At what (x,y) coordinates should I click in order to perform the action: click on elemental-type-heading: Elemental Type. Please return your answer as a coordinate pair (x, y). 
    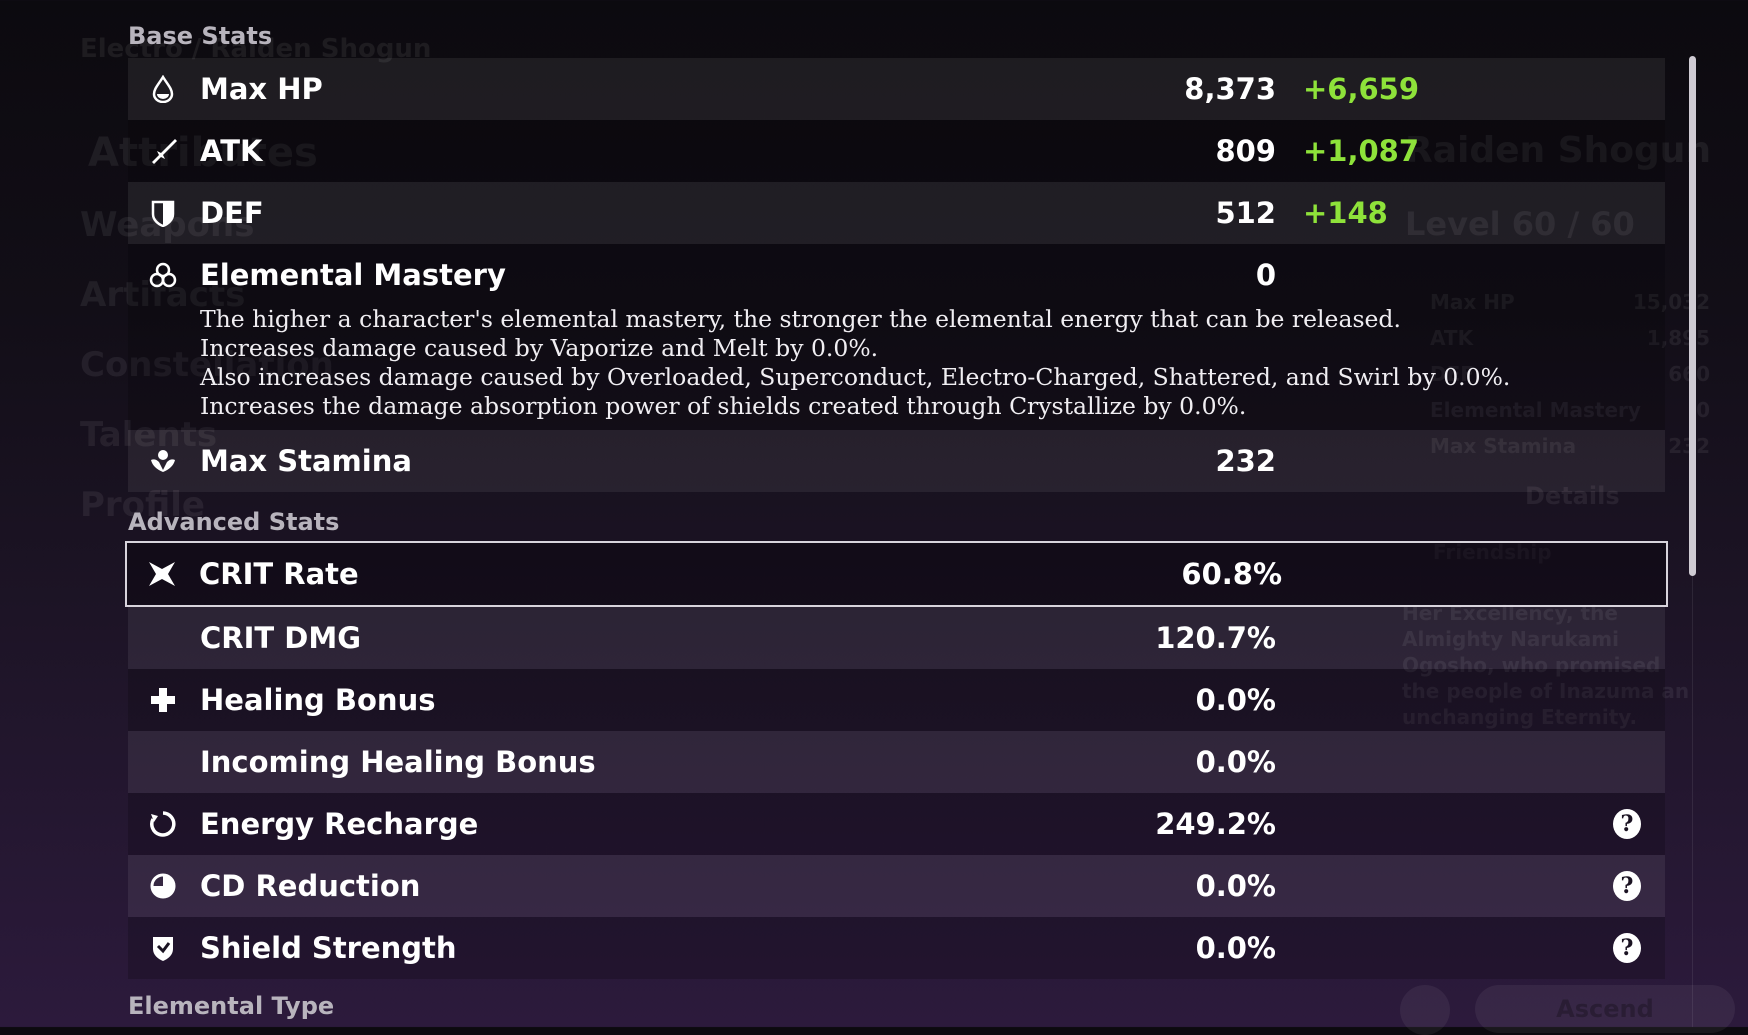
    Looking at the image, I should click on (231, 1006).